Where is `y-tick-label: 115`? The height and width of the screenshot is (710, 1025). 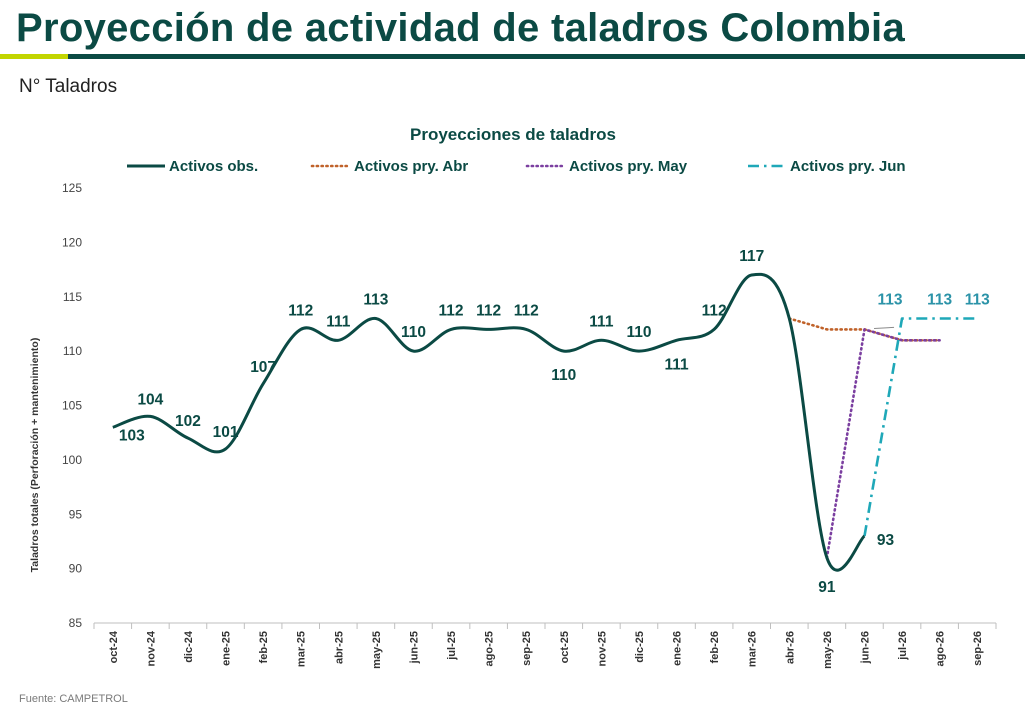
y-tick-label: 115 is located at coordinates (72, 297).